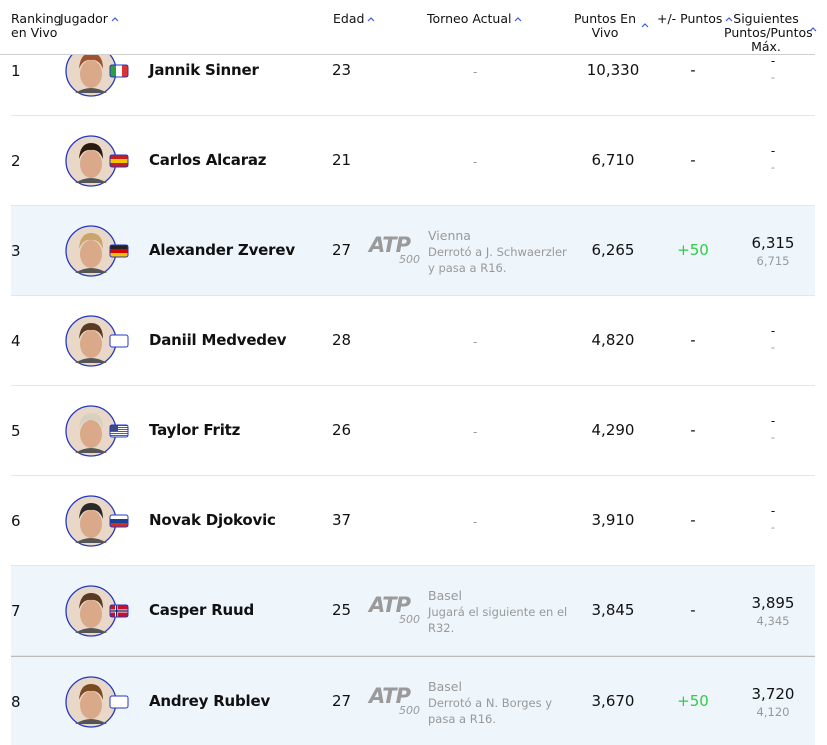  Describe the element at coordinates (342, 430) in the screenshot. I see `age: 26` at that location.